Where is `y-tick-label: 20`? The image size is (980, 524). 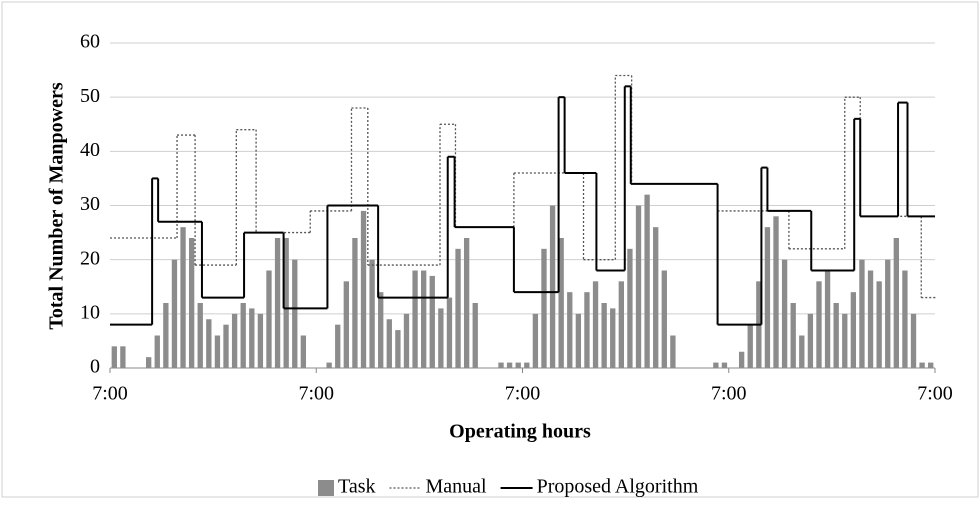 y-tick-label: 20 is located at coordinates (90, 258).